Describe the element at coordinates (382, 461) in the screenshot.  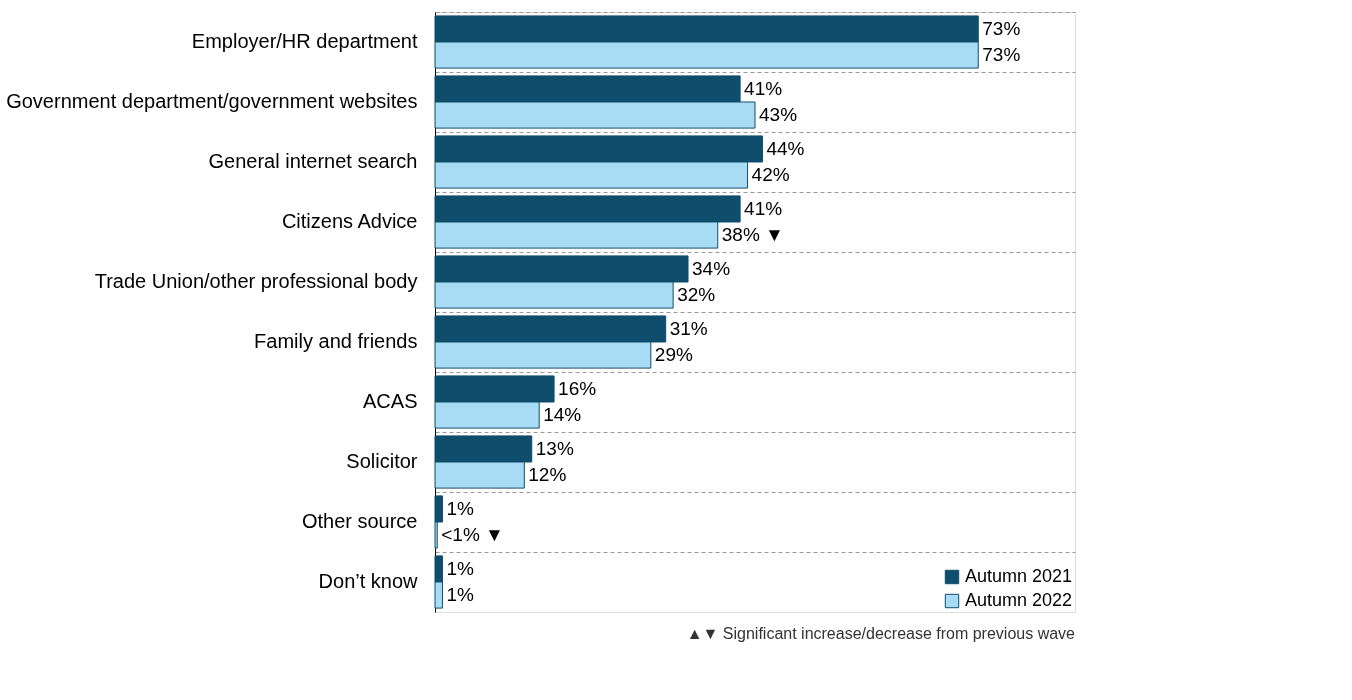
I see `y-tick-label: Solicitor` at that location.